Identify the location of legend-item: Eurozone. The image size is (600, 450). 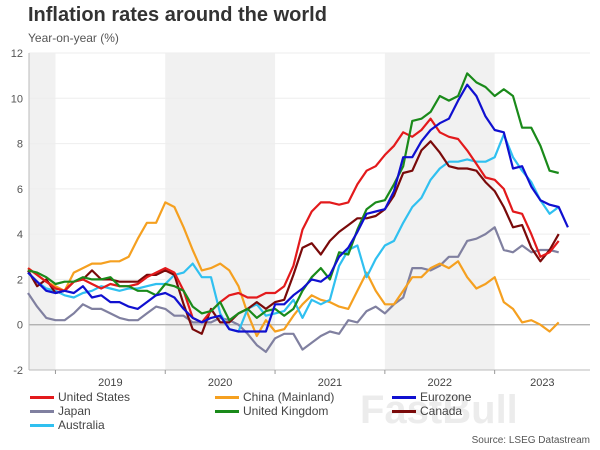
(431, 397).